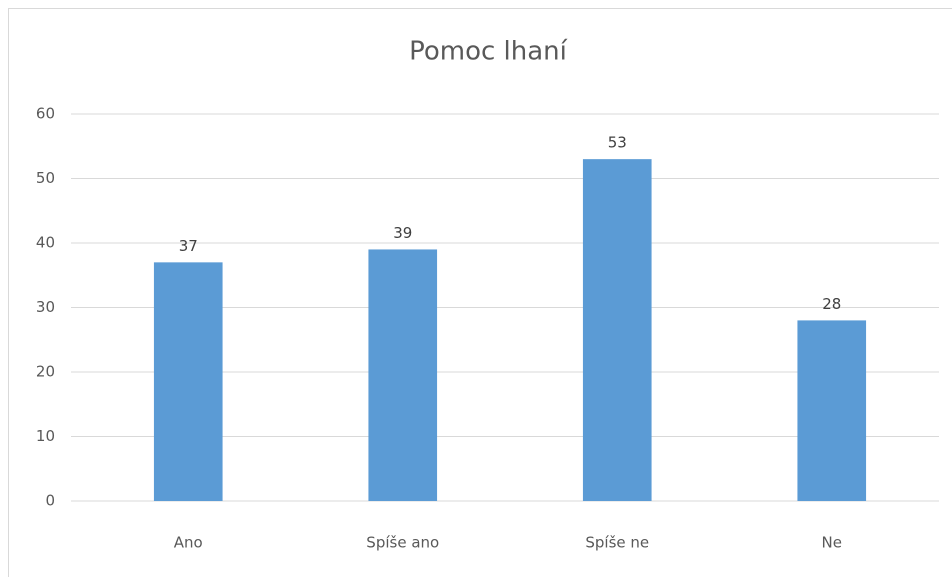 This screenshot has width=952, height=577. Describe the element at coordinates (188, 246) in the screenshot. I see `data-label: 37` at that location.